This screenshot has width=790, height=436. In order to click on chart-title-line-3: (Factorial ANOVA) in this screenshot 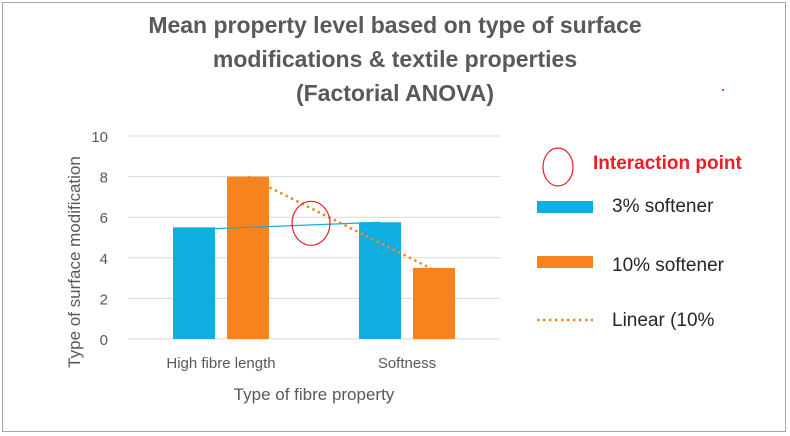, I will do `click(395, 93)`.